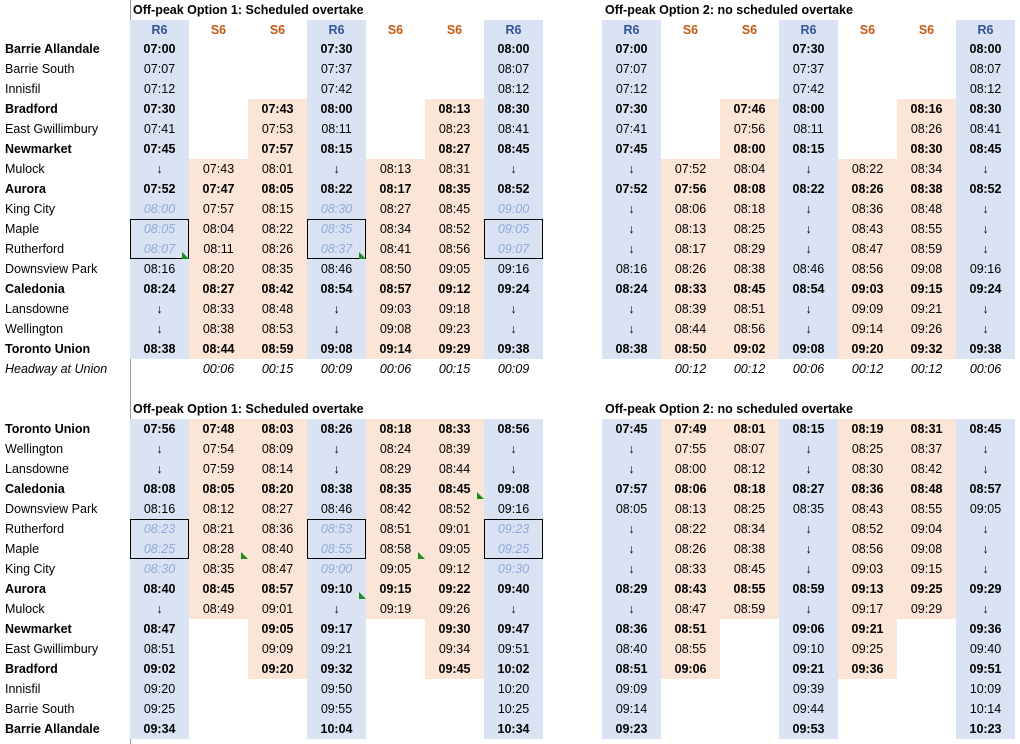  I want to click on time-cell: 07:00, so click(631, 49).